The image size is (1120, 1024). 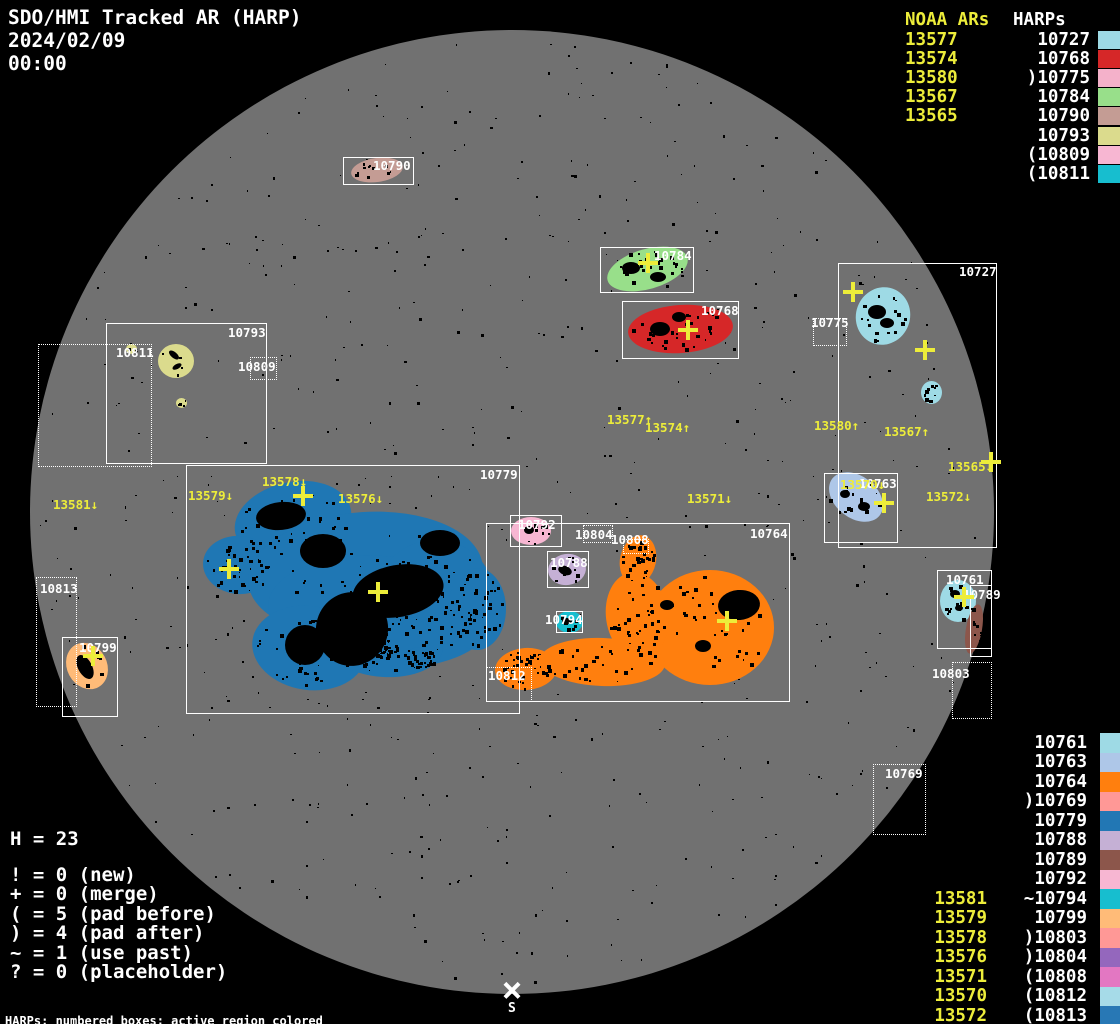 I want to click on noaa-harp-row: 13581 ~10794, so click(x=1008, y=899).